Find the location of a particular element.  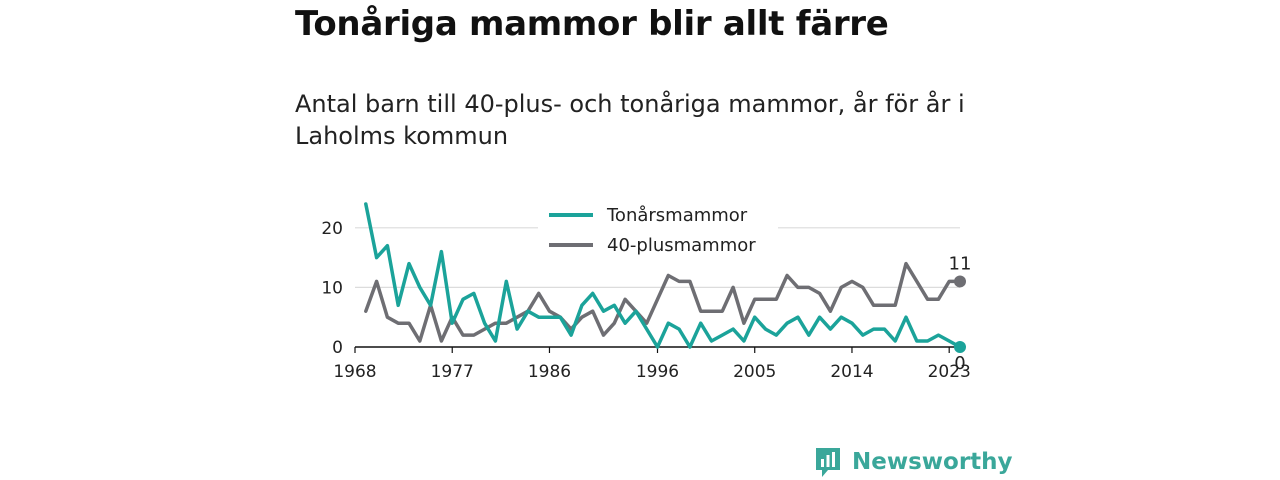

x-tick-label: 1996 is located at coordinates (657, 372).